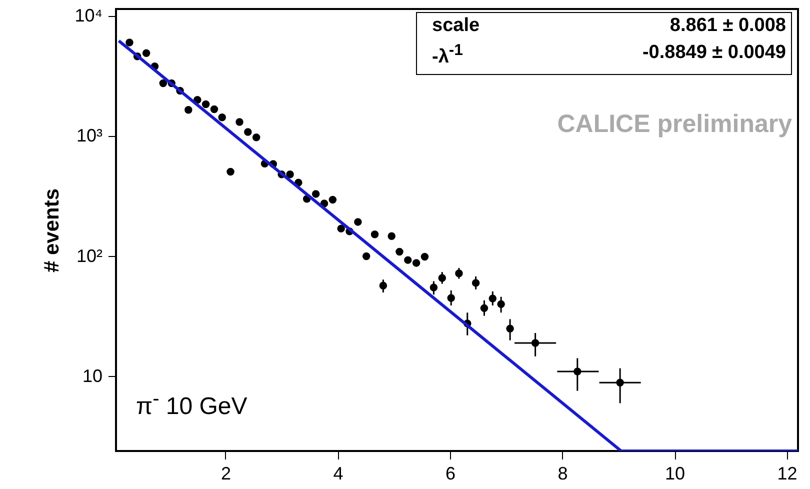  Describe the element at coordinates (675, 474) in the screenshot. I see `x-tick-label: 10` at that location.